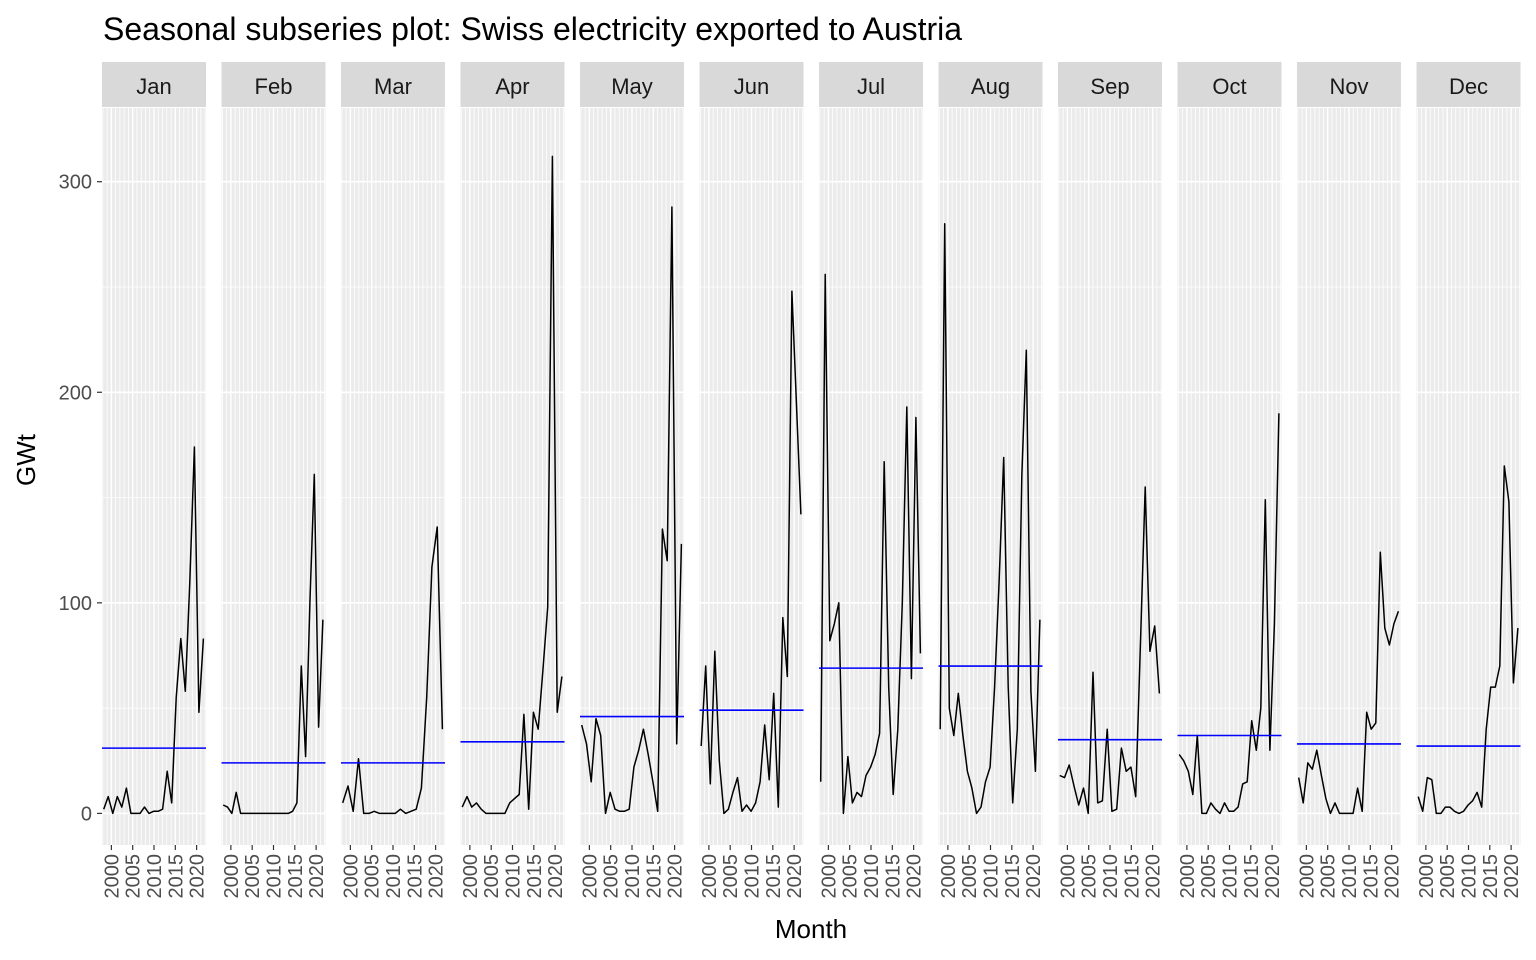 The width and height of the screenshot is (1536, 960). Describe the element at coordinates (512, 485) in the screenshot. I see `series-line-apr` at that location.